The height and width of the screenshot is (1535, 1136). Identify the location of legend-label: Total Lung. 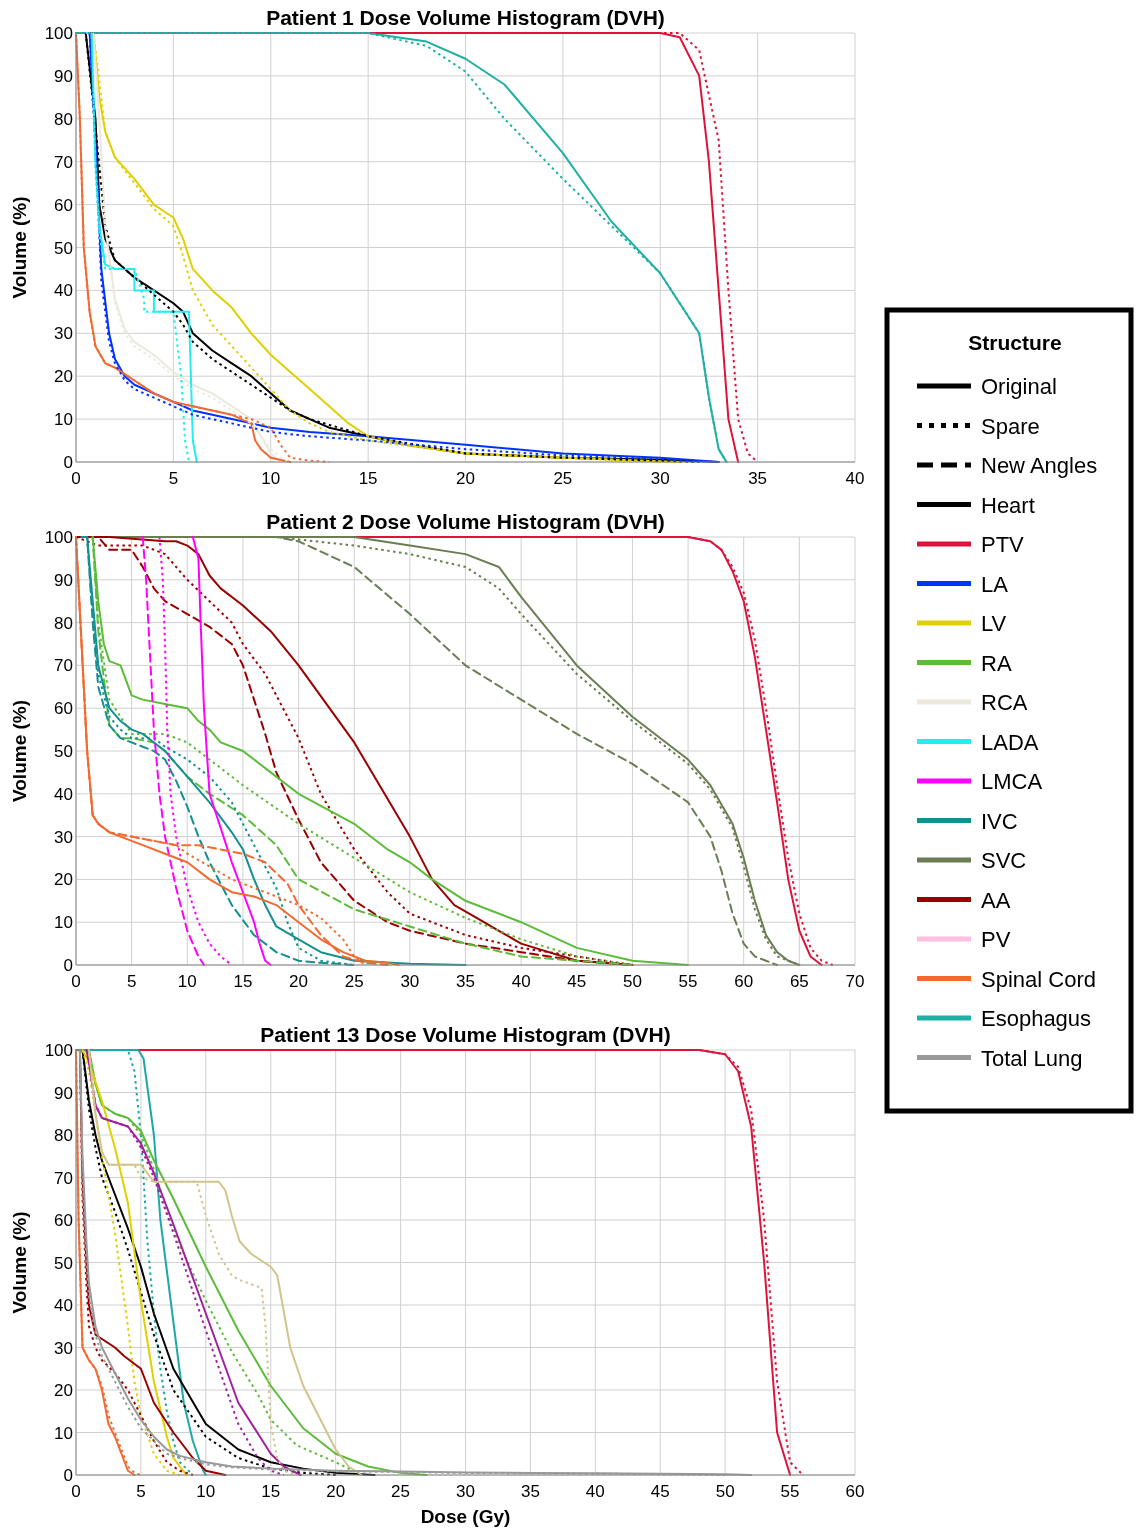
(1032, 1058).